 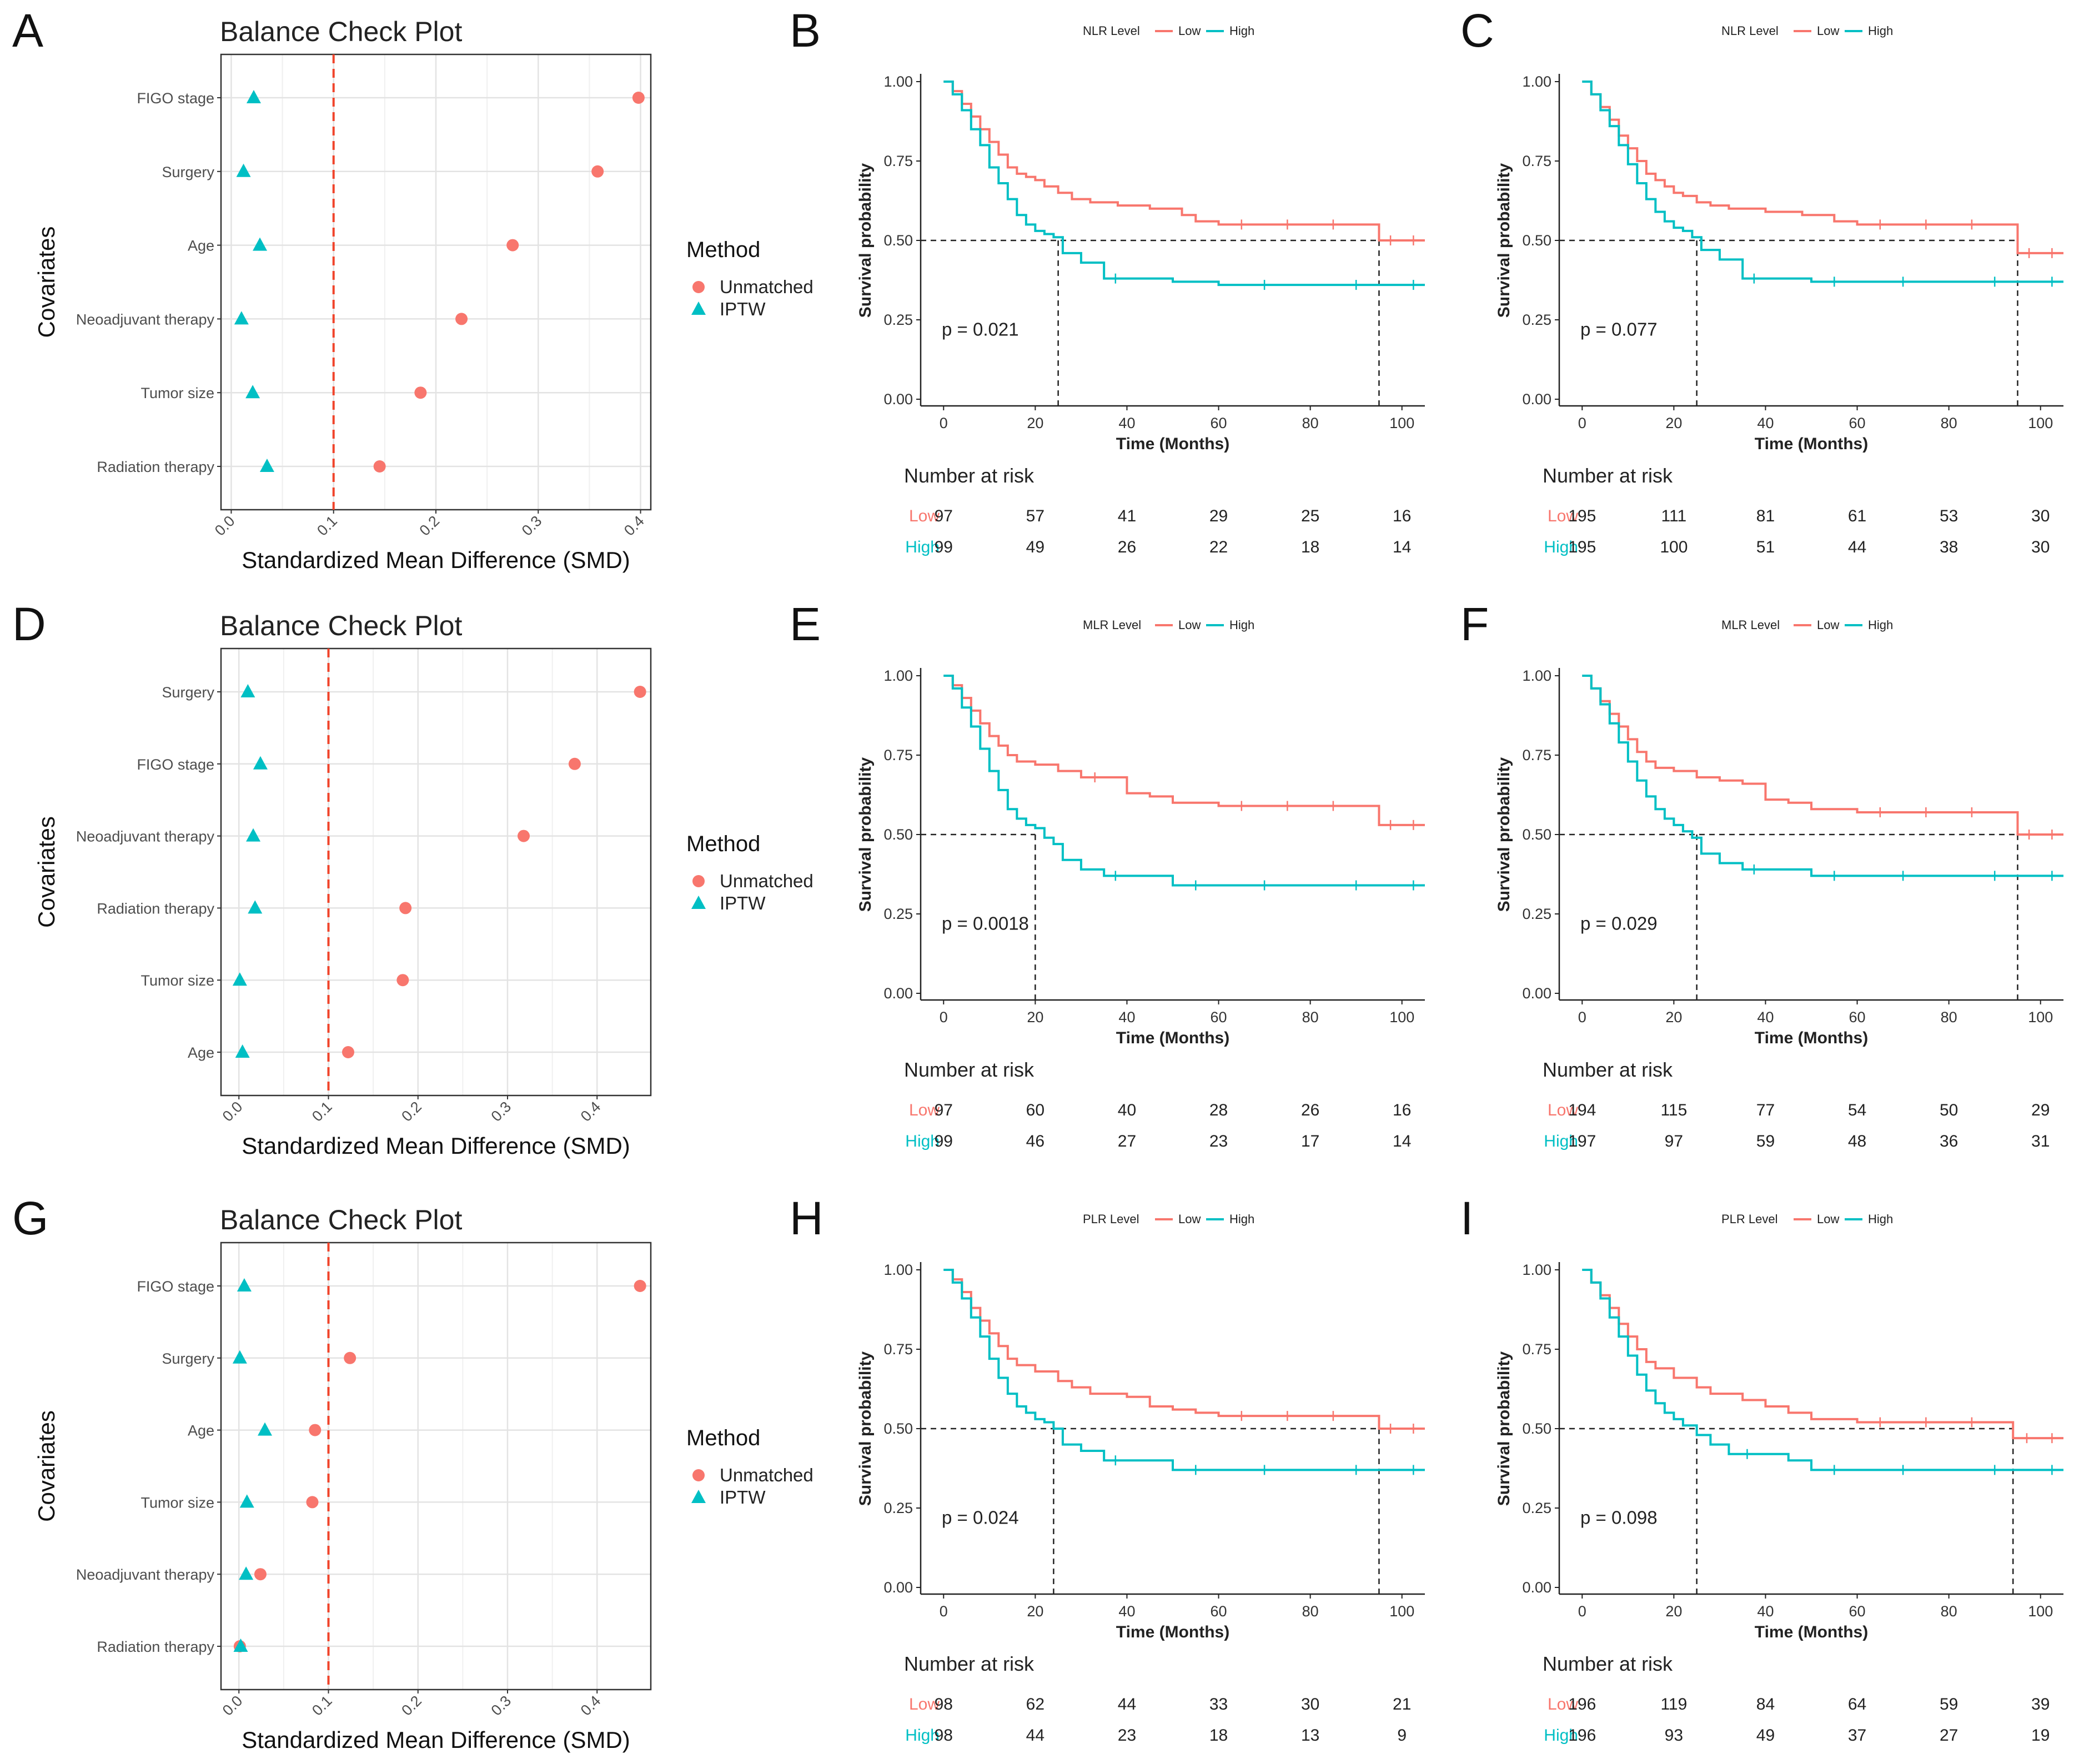 I want to click on high-survival-curve, so click(x=1184, y=781).